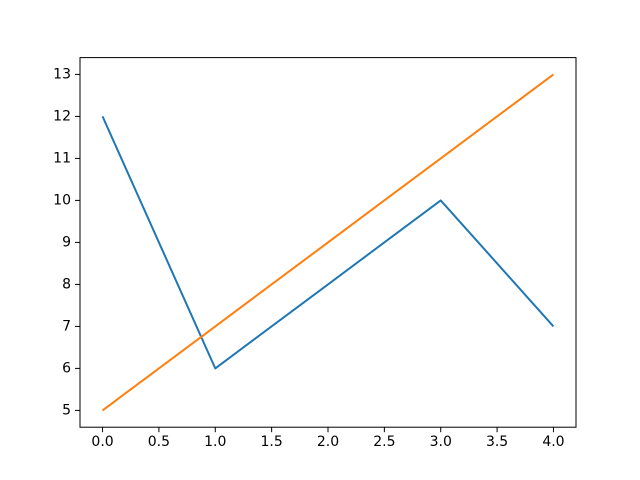 This screenshot has height=480, width=640. I want to click on y-tick-label: 8, so click(66, 284).